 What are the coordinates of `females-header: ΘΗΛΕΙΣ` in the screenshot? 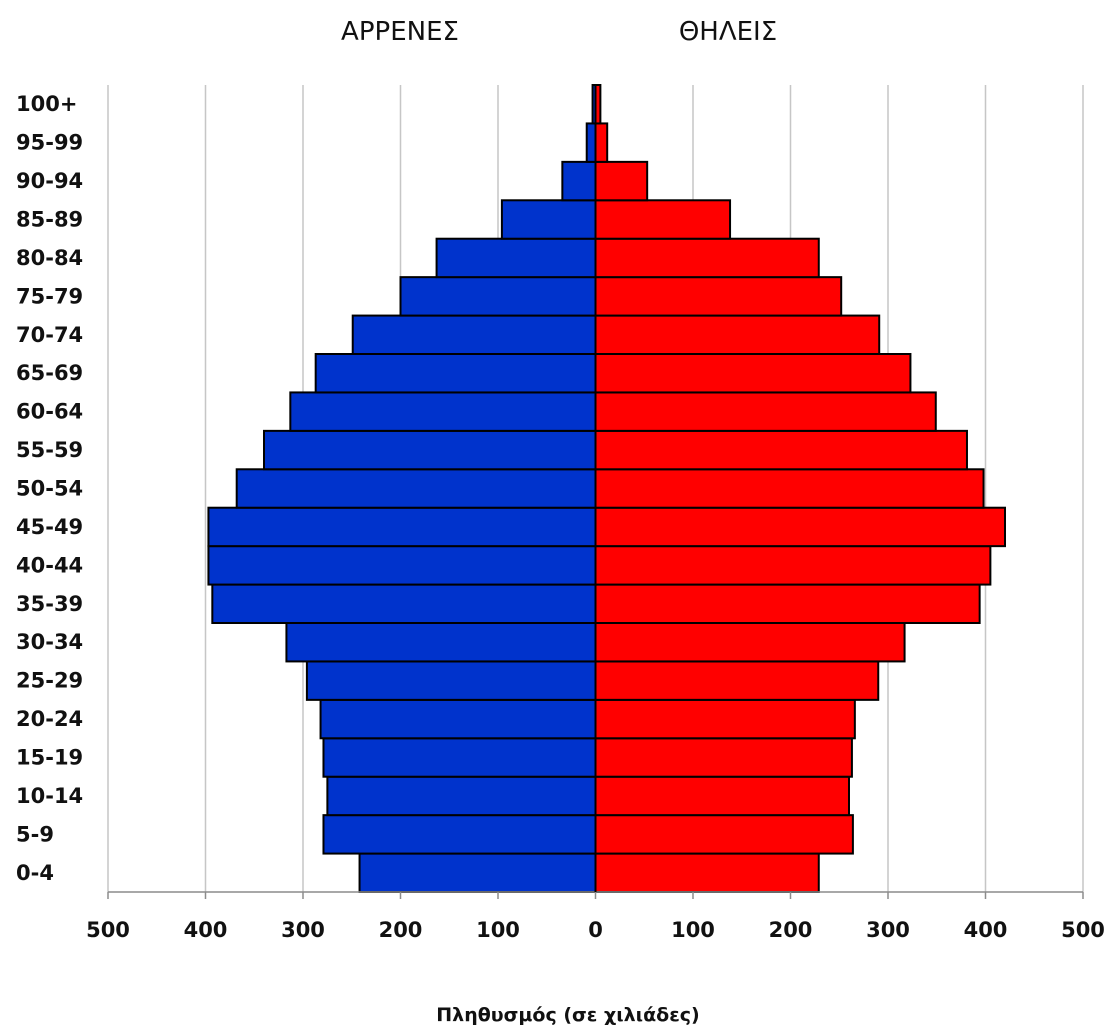 It's located at (728, 32).